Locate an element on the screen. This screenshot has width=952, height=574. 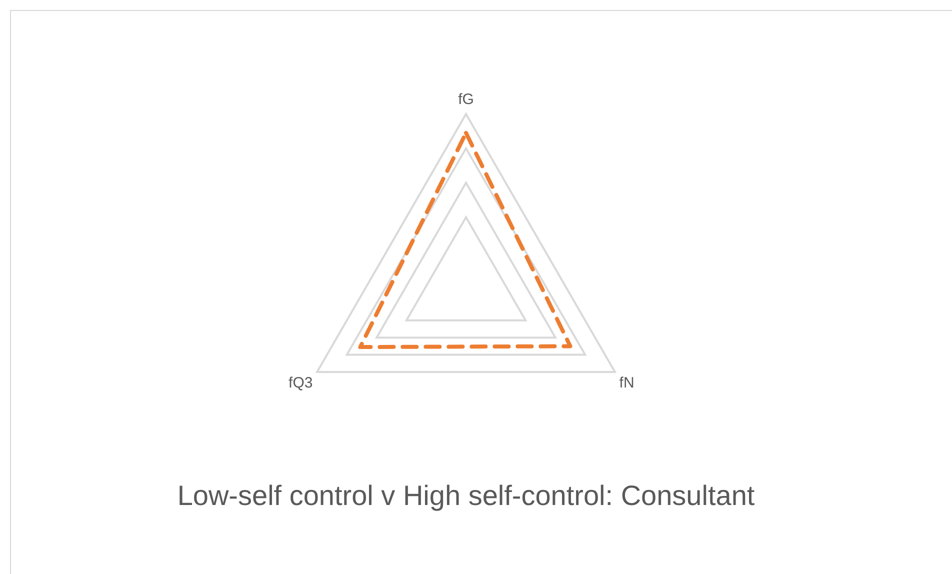
spoke-label: fQ3 is located at coordinates (300, 383).